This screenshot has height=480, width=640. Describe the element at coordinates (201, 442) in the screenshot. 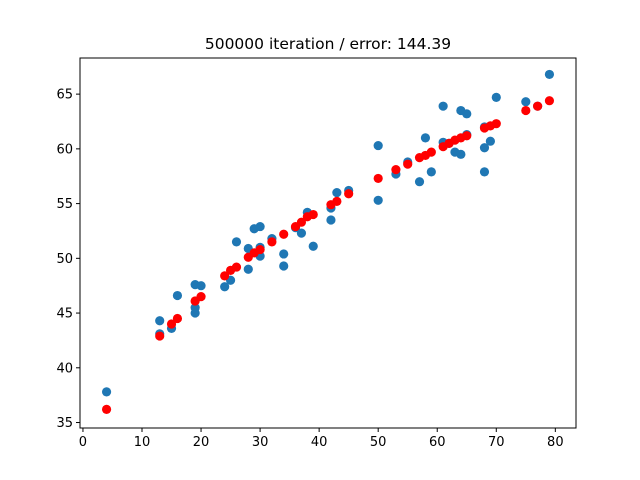

I see `x-tick-label: 20` at that location.